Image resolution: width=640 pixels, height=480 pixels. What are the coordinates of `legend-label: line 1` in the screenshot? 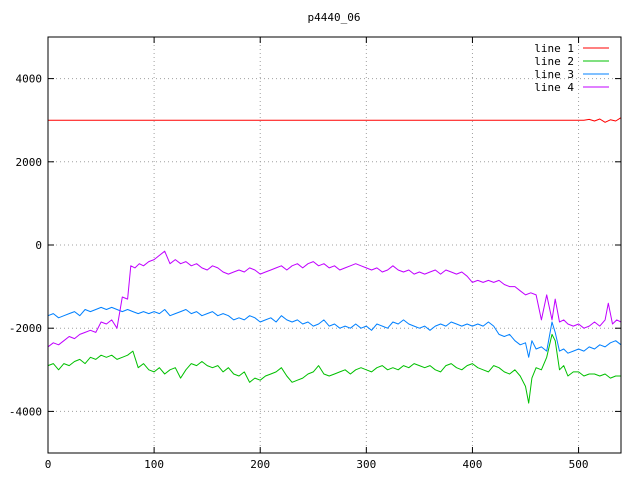 It's located at (554, 48).